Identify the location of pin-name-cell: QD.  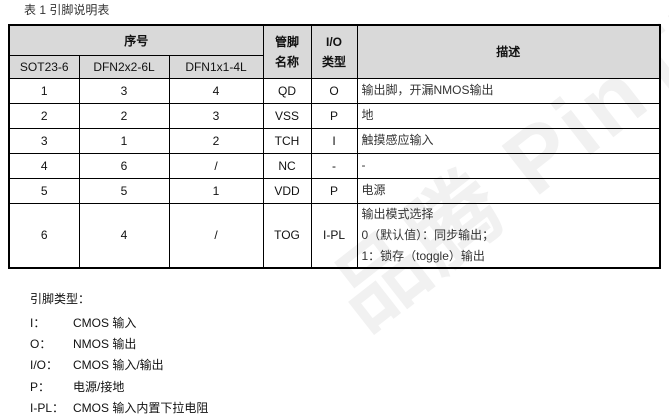
(287, 90).